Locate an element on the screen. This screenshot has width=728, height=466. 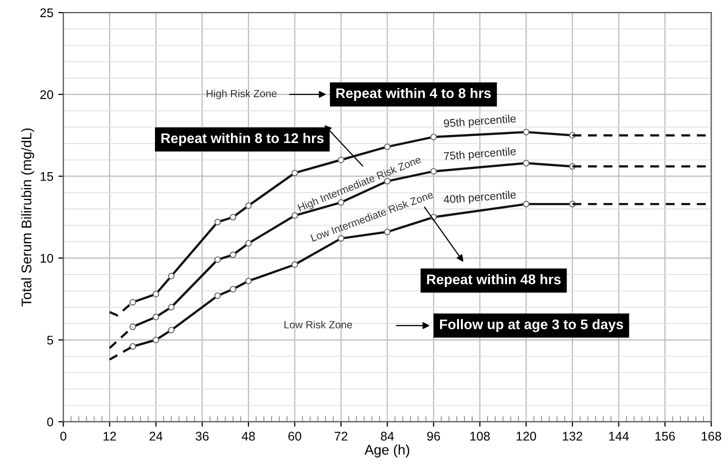
annotation: Repeat within 4 to 8 hrs is located at coordinates (413, 94).